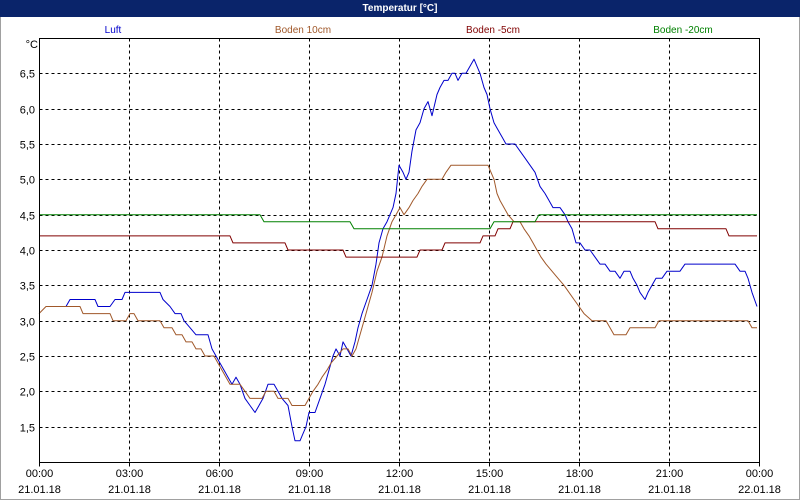 The image size is (800, 500). What do you see at coordinates (27, 358) in the screenshot?
I see `y-tick-label: 2,5` at bounding box center [27, 358].